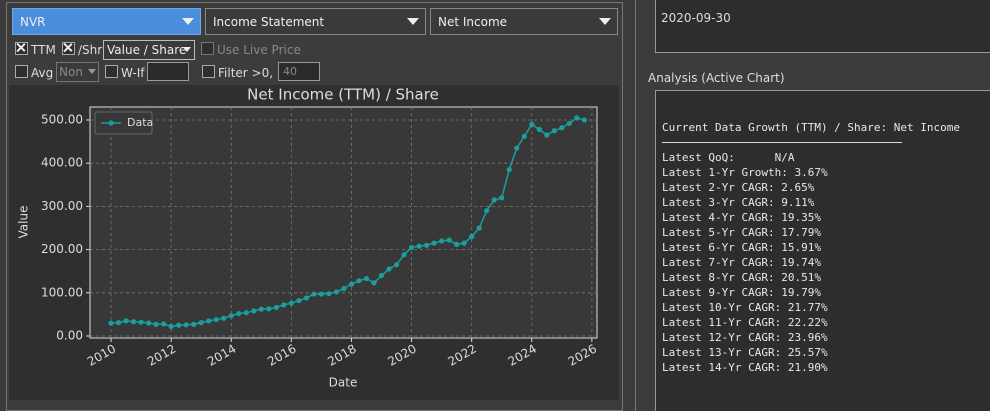 The height and width of the screenshot is (411, 990). What do you see at coordinates (62, 163) in the screenshot?
I see `y-tick-label: 400.00` at bounding box center [62, 163].